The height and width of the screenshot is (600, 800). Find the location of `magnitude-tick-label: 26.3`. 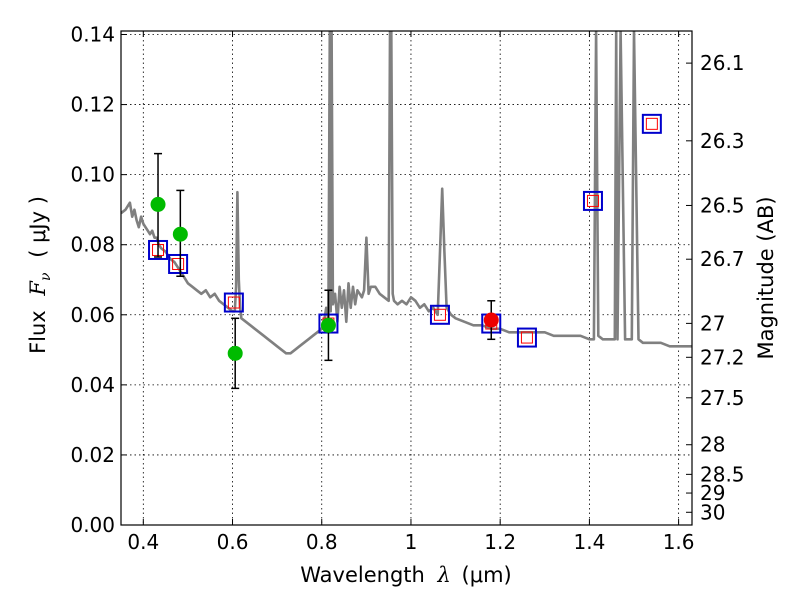

magnitude-tick-label: 26.3 is located at coordinates (722, 141).